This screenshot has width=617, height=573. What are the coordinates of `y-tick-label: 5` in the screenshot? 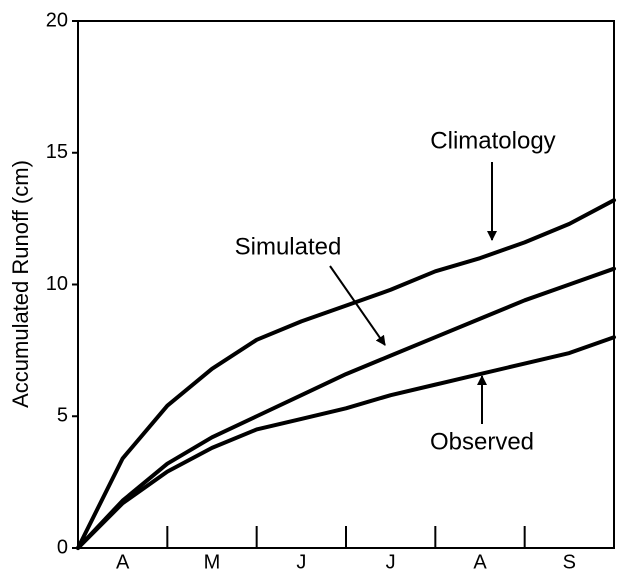 It's located at (62, 416).